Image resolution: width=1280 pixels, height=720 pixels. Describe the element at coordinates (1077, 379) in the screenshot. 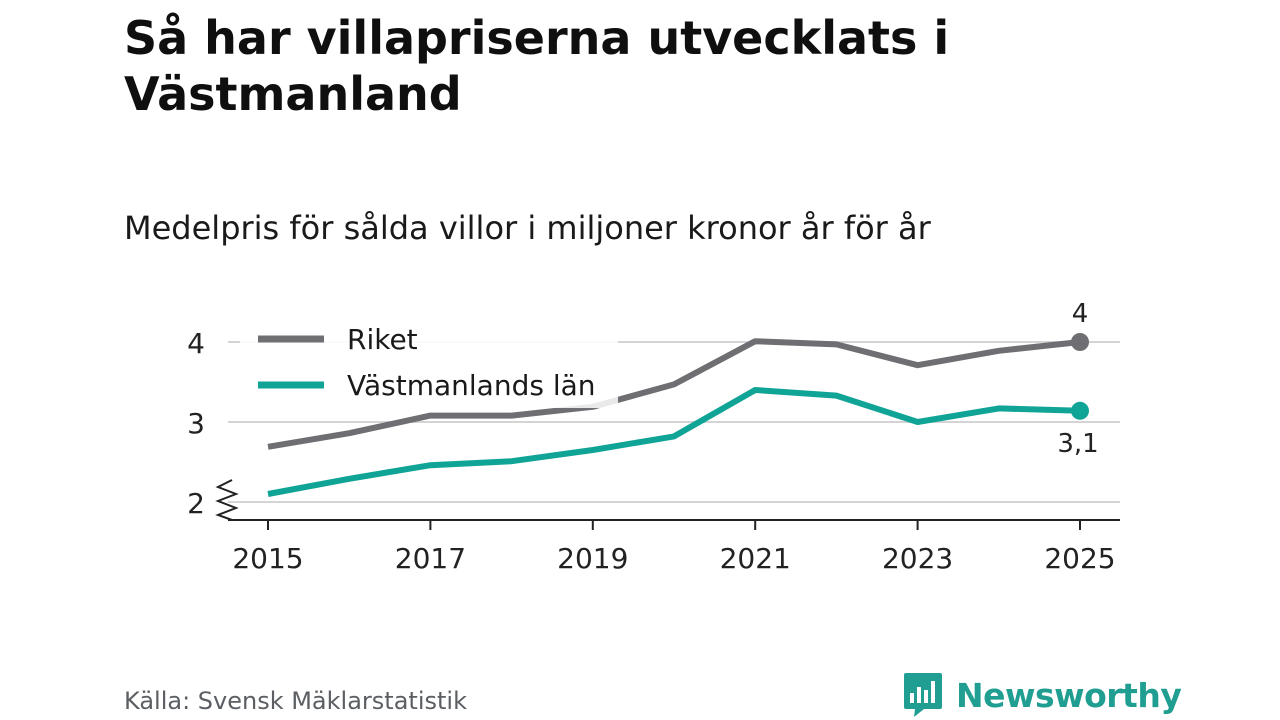

I see `end-labels: 43,1` at that location.